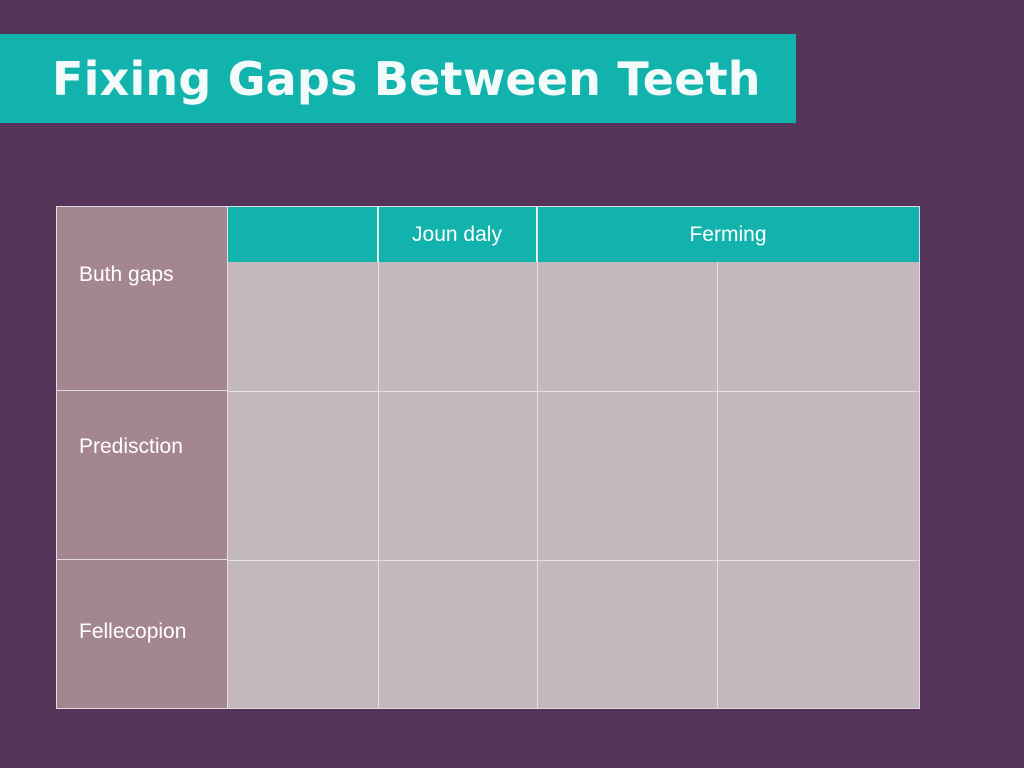 The width and height of the screenshot is (1024, 768). What do you see at coordinates (406, 78) in the screenshot?
I see `page-title: Fixing Gaps Between Teeth` at bounding box center [406, 78].